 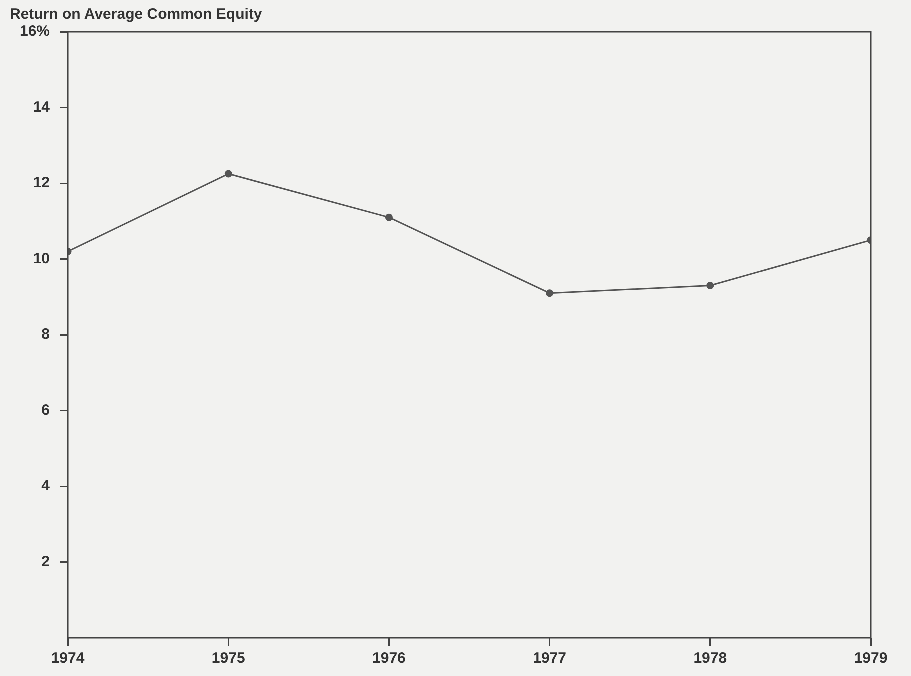 I want to click on x-tick-label: 1975, so click(x=229, y=659).